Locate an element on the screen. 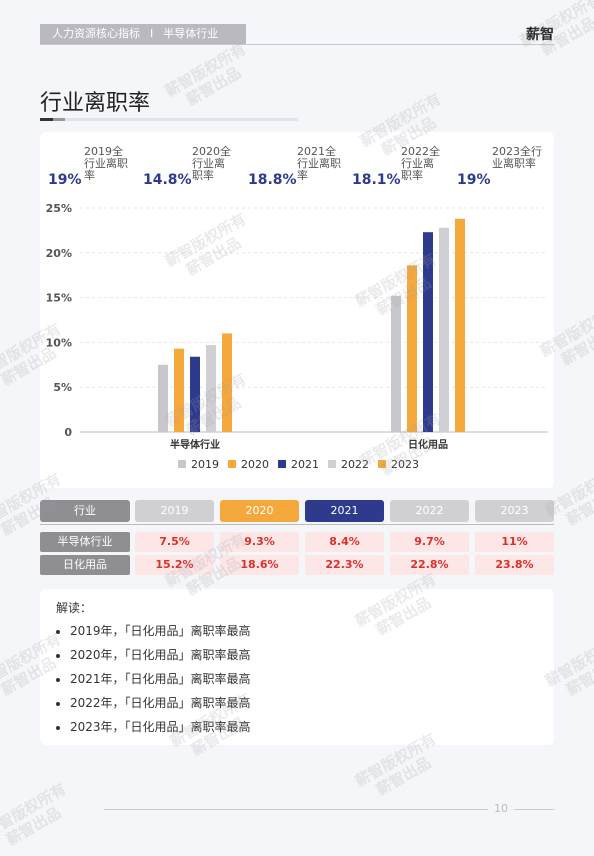  cell-2022: 9.7% is located at coordinates (429, 542).